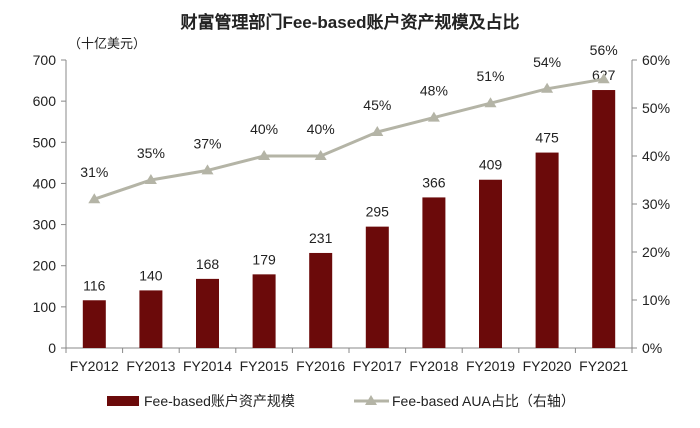 This screenshot has height=428, width=700. Describe the element at coordinates (45, 266) in the screenshot. I see `left-tick-label: 200` at that location.